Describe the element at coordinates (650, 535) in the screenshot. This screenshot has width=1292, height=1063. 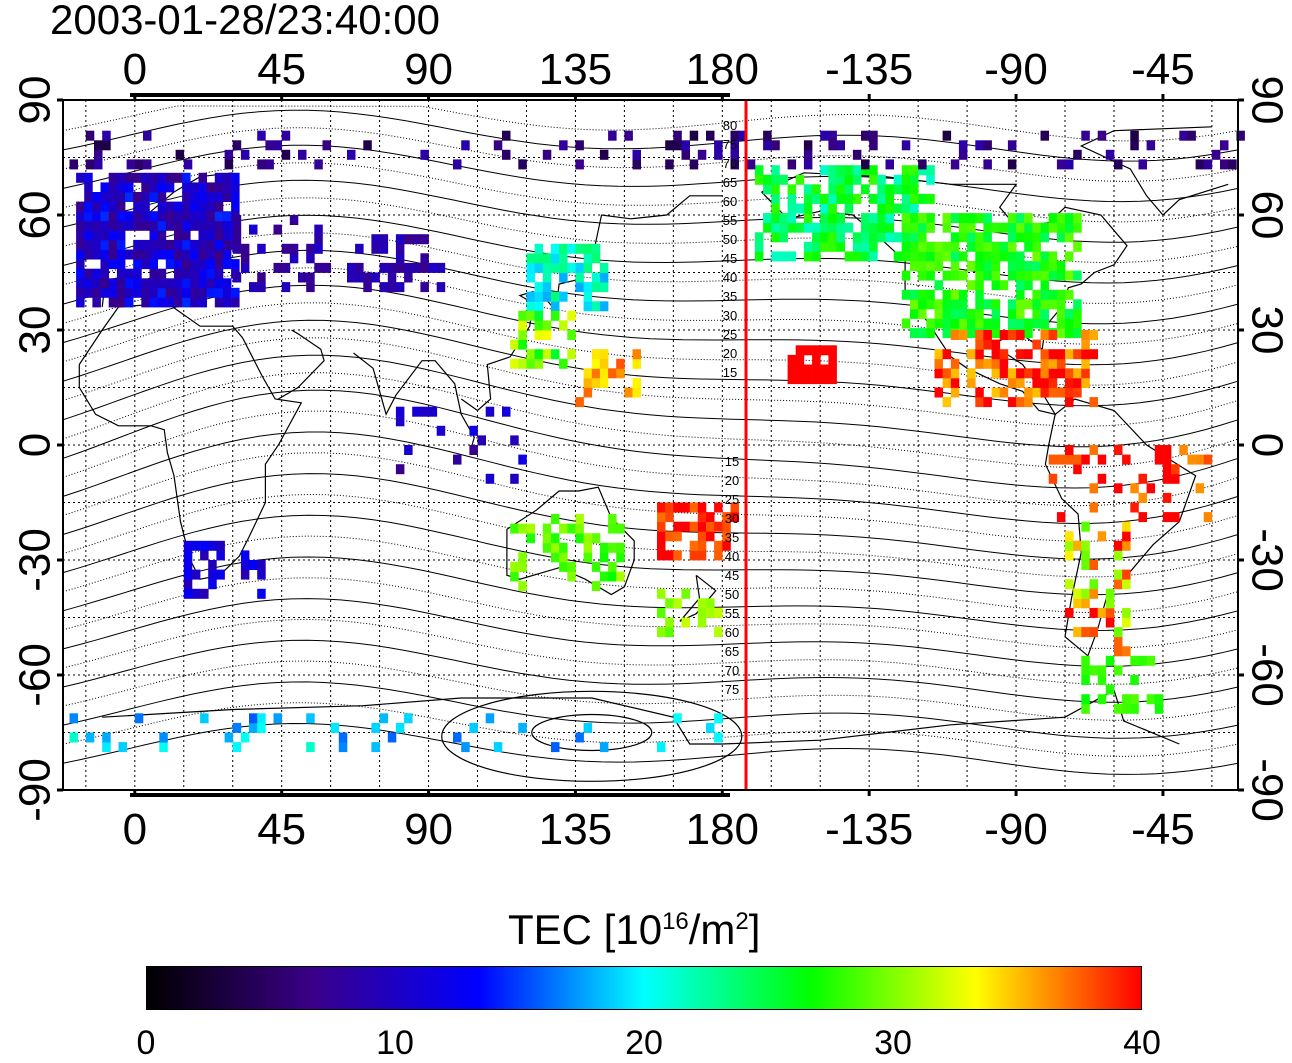
I see `mlat-contour` at that location.